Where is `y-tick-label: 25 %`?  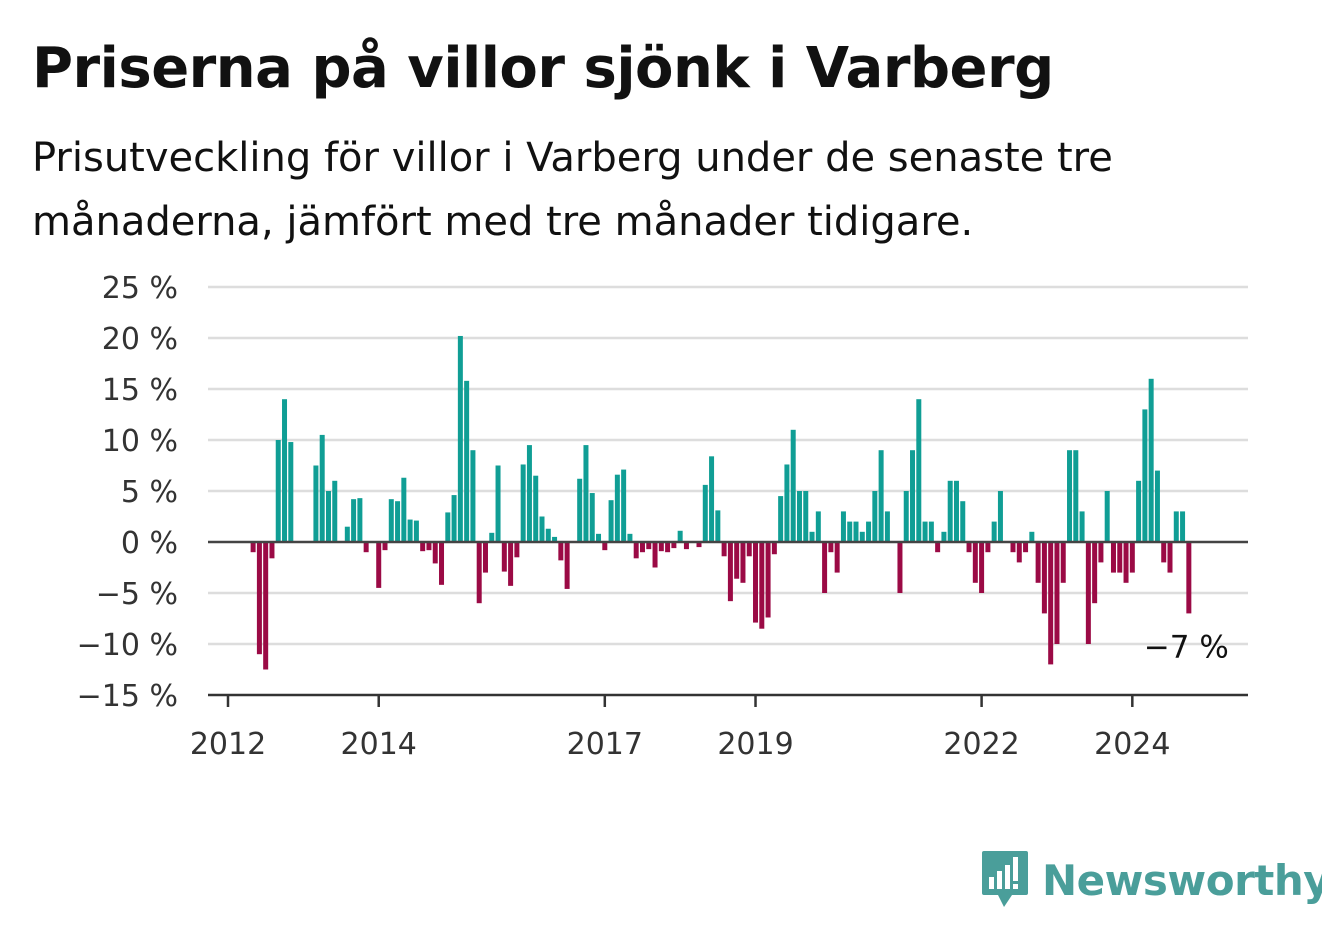 y-tick-label: 25 % is located at coordinates (140, 288).